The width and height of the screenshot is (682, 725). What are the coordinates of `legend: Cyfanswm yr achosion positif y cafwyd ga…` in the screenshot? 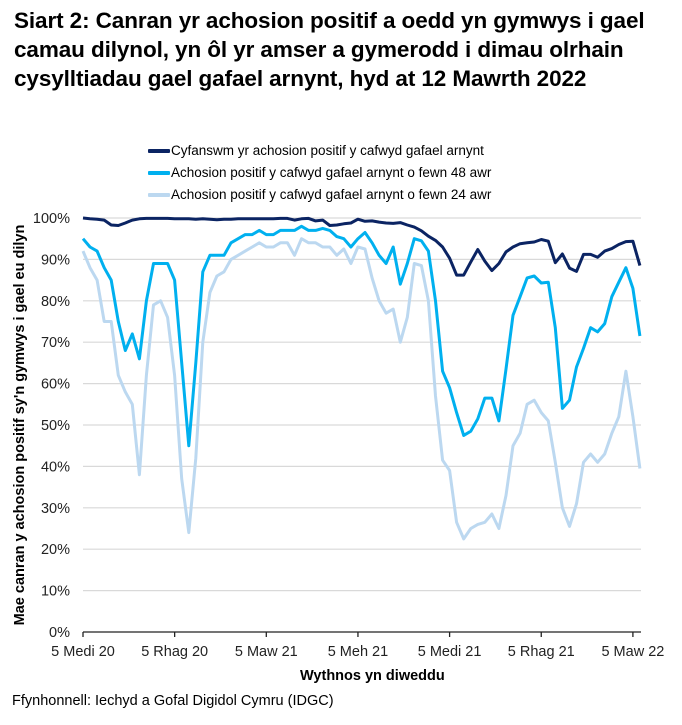 It's located at (319, 173).